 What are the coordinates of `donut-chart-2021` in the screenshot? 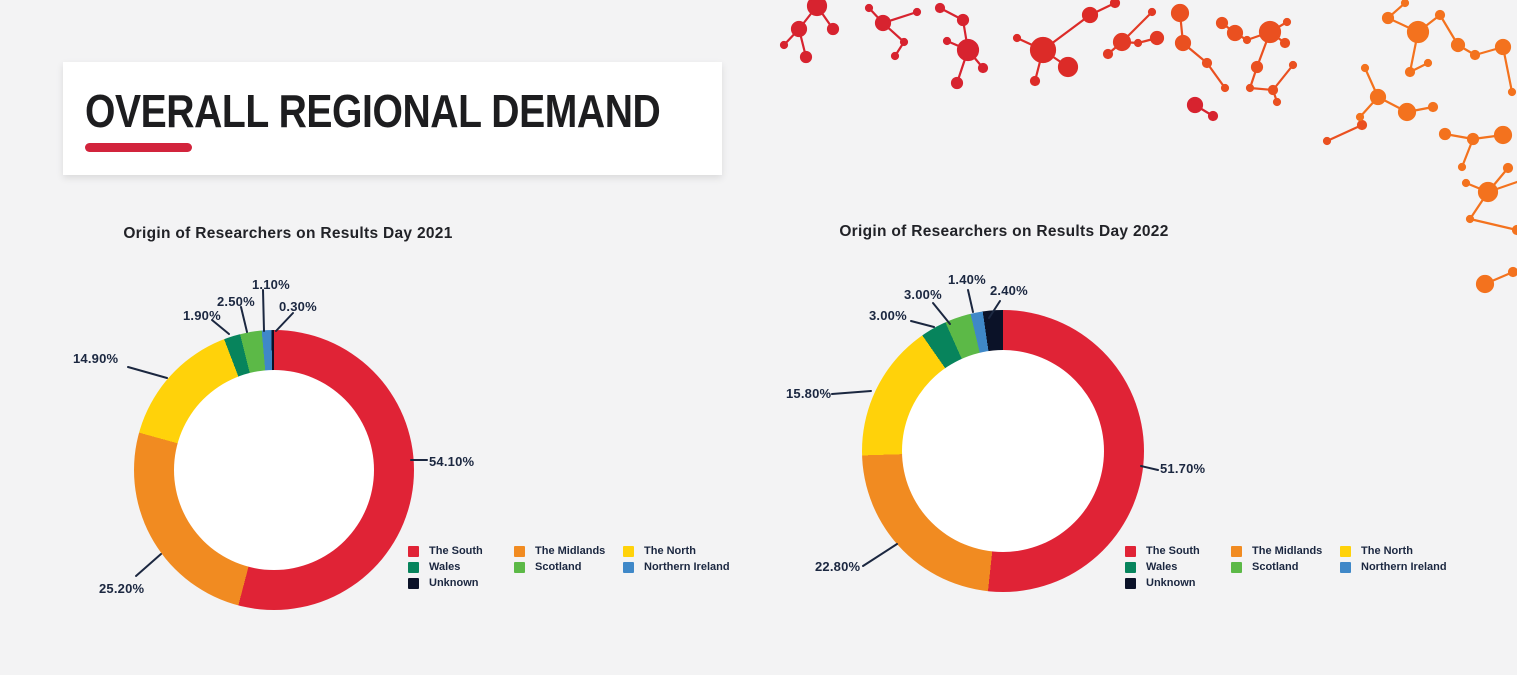 It's located at (274, 470).